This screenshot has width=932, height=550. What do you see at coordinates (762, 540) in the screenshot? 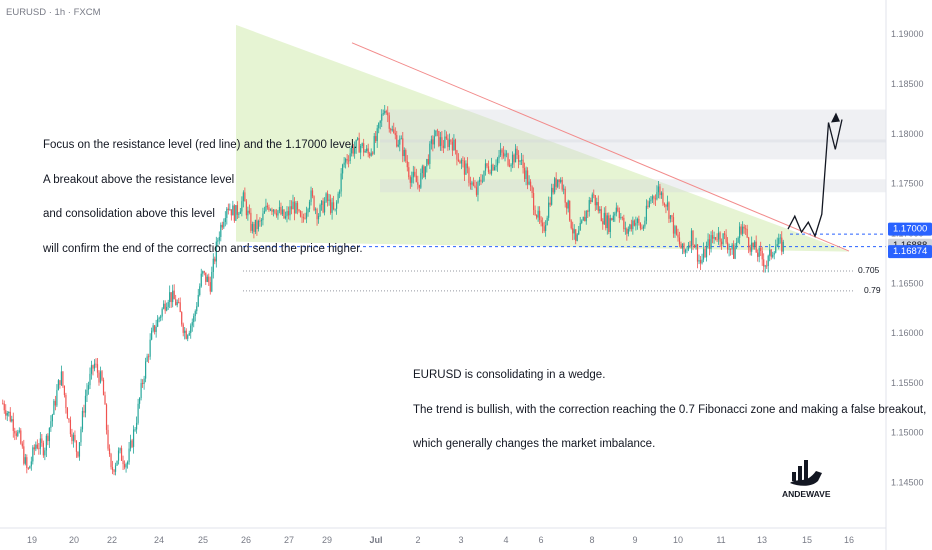
I see `x-tick-label: 13` at bounding box center [762, 540].